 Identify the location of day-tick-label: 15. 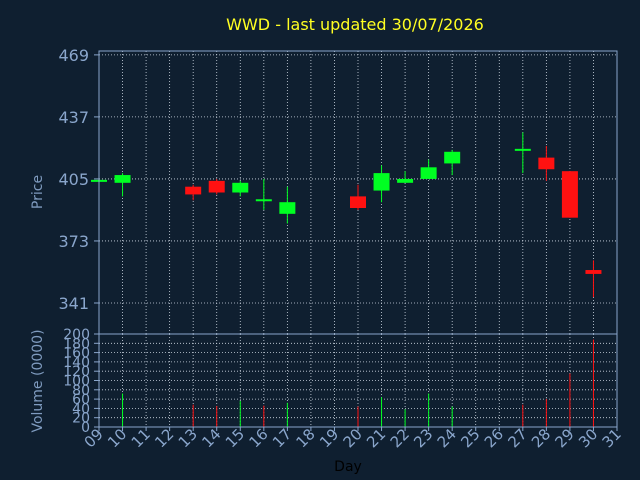
(235, 438).